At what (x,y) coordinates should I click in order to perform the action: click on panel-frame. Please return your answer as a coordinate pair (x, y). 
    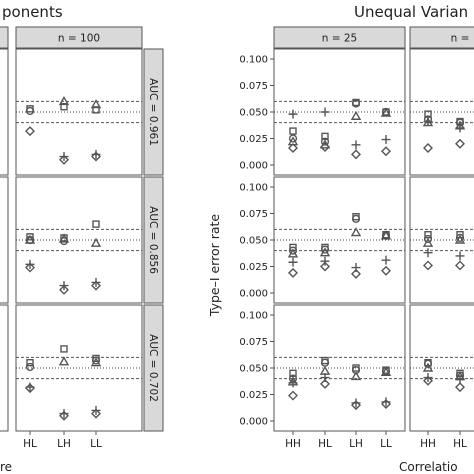
    Looking at the image, I should click on (441, 368).